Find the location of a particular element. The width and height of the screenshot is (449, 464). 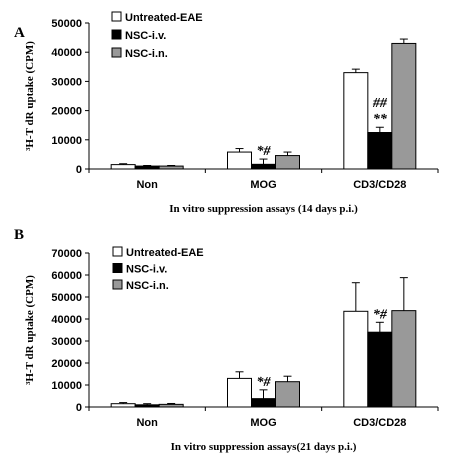

significance-marker: ## is located at coordinates (380, 103).